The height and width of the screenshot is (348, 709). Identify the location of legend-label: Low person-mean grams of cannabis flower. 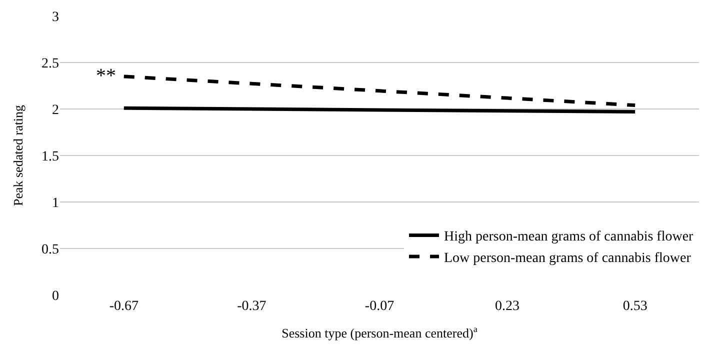
(568, 258).